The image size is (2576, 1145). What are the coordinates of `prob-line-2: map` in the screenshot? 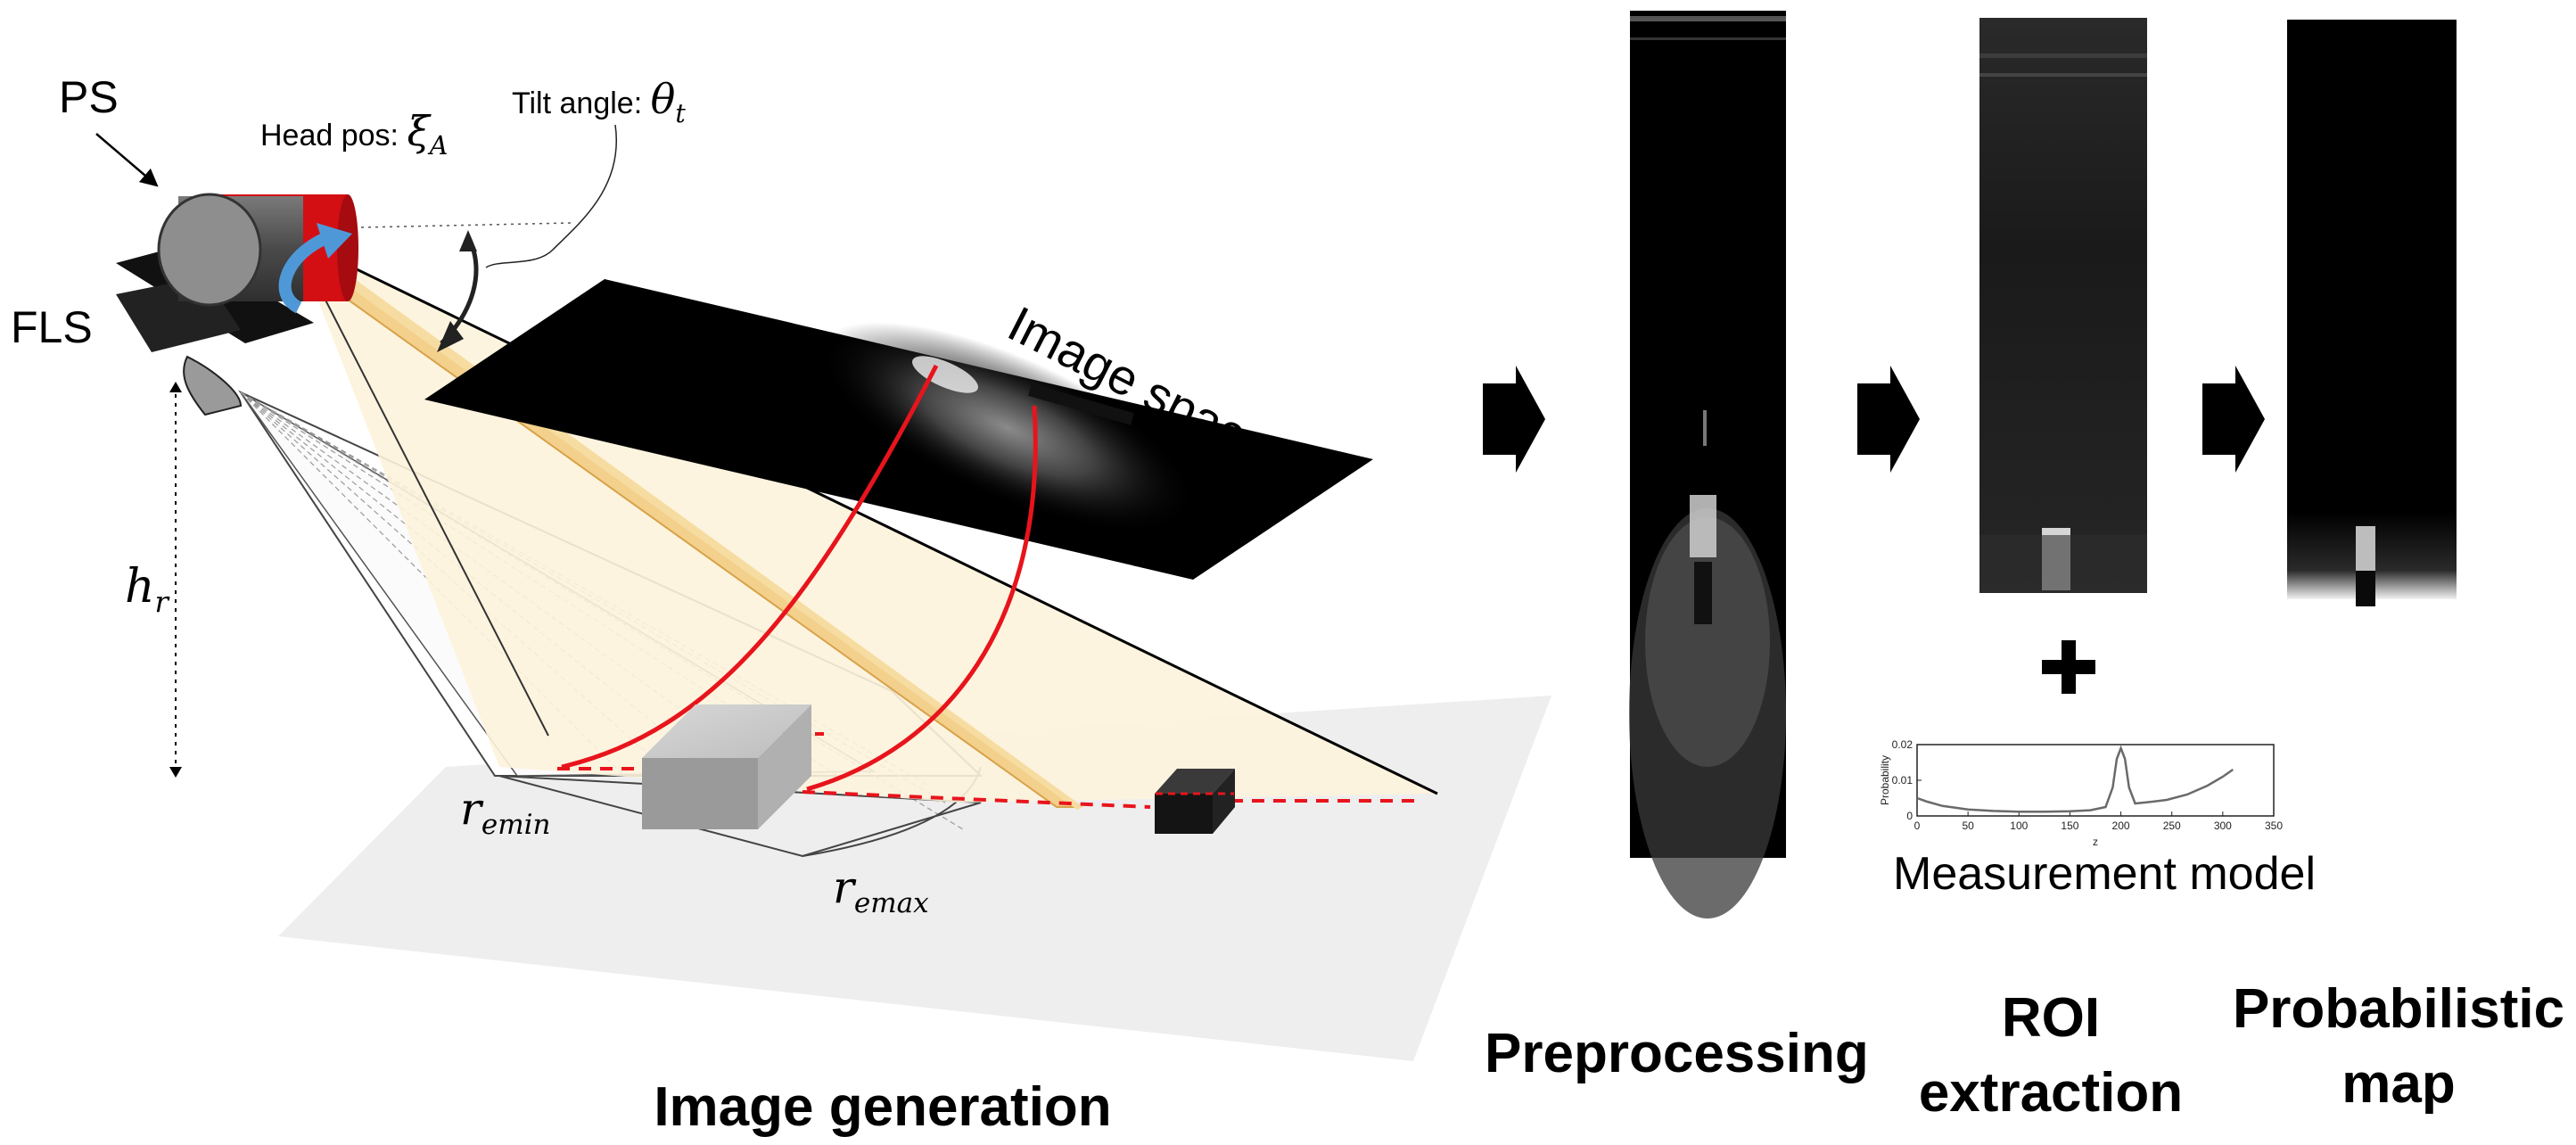 It's located at (2398, 1084).